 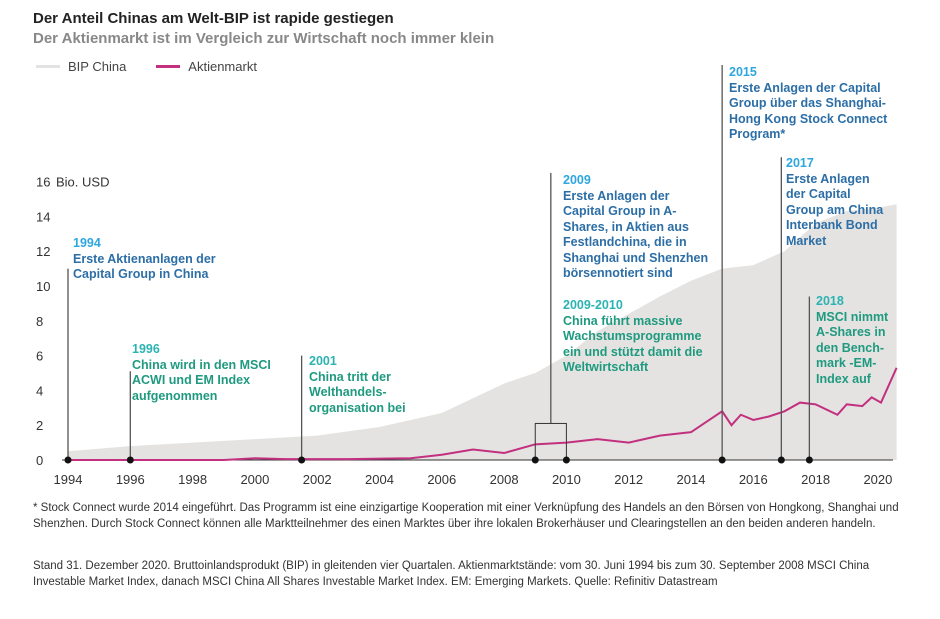 What do you see at coordinates (43, 182) in the screenshot?
I see `y-tick-label: 16` at bounding box center [43, 182].